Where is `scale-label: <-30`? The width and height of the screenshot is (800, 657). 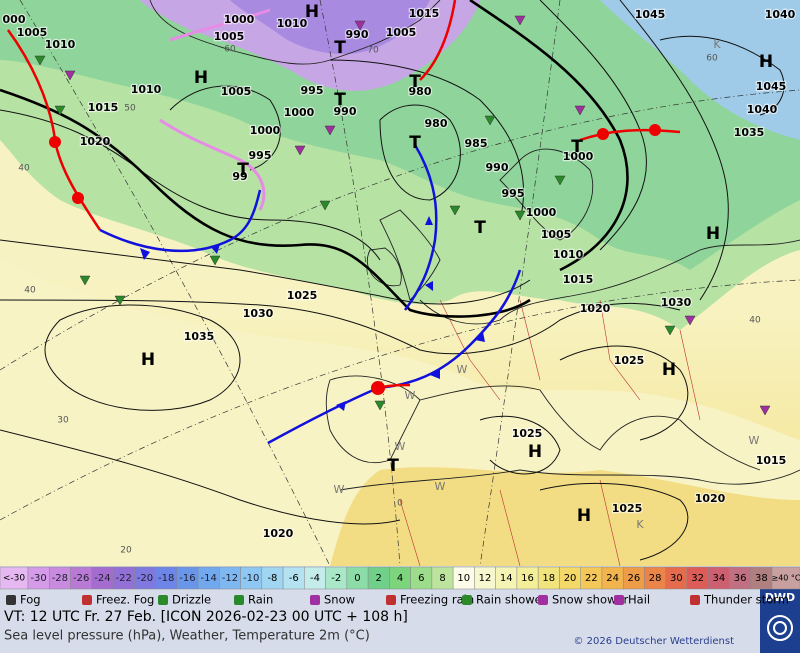
scale-label: <-30 is located at coordinates (14, 579).